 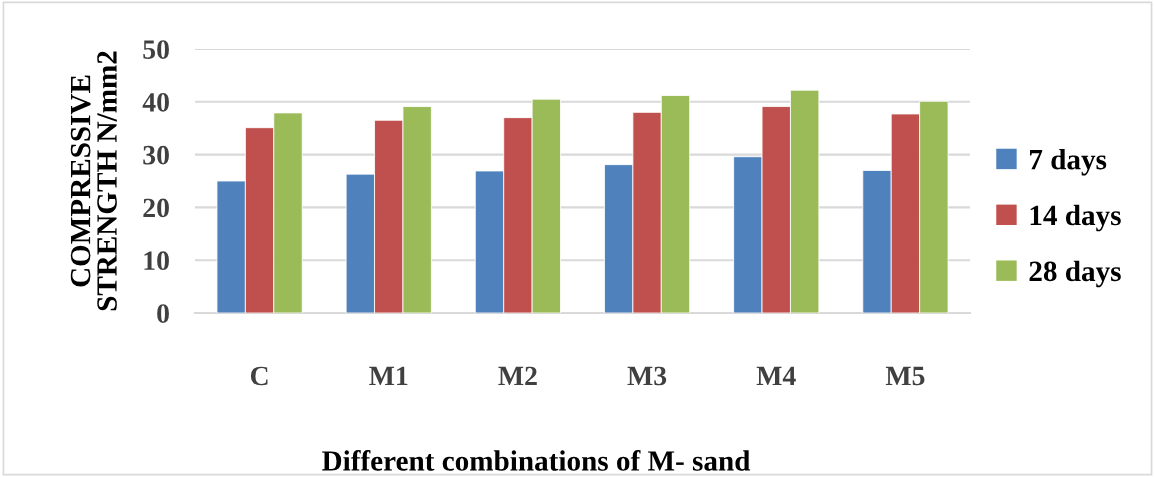 What do you see at coordinates (647, 376) in the screenshot?
I see `x-tick-label: M3` at bounding box center [647, 376].